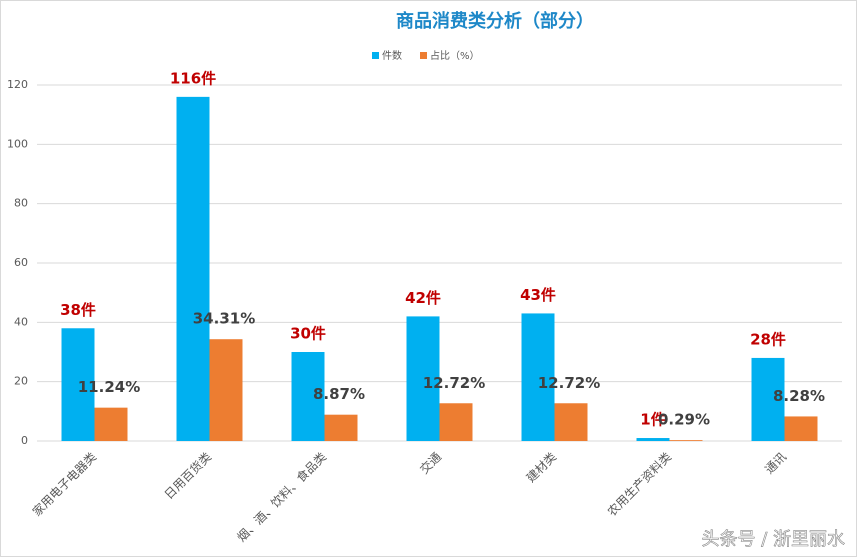  Describe the element at coordinates (21, 203) in the screenshot. I see `y-tick-label: 80` at that location.